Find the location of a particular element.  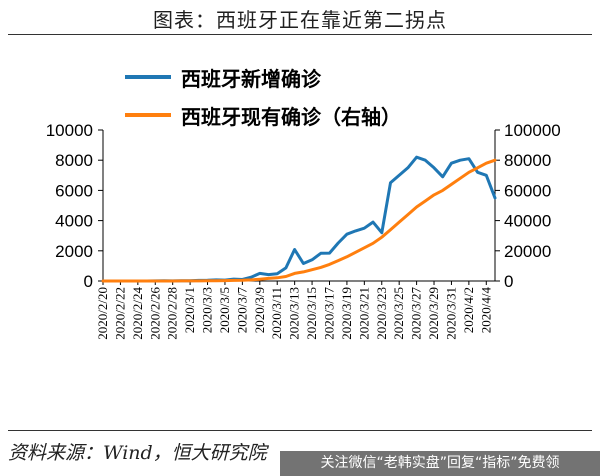

bottom-rule is located at coordinates (300, 430).